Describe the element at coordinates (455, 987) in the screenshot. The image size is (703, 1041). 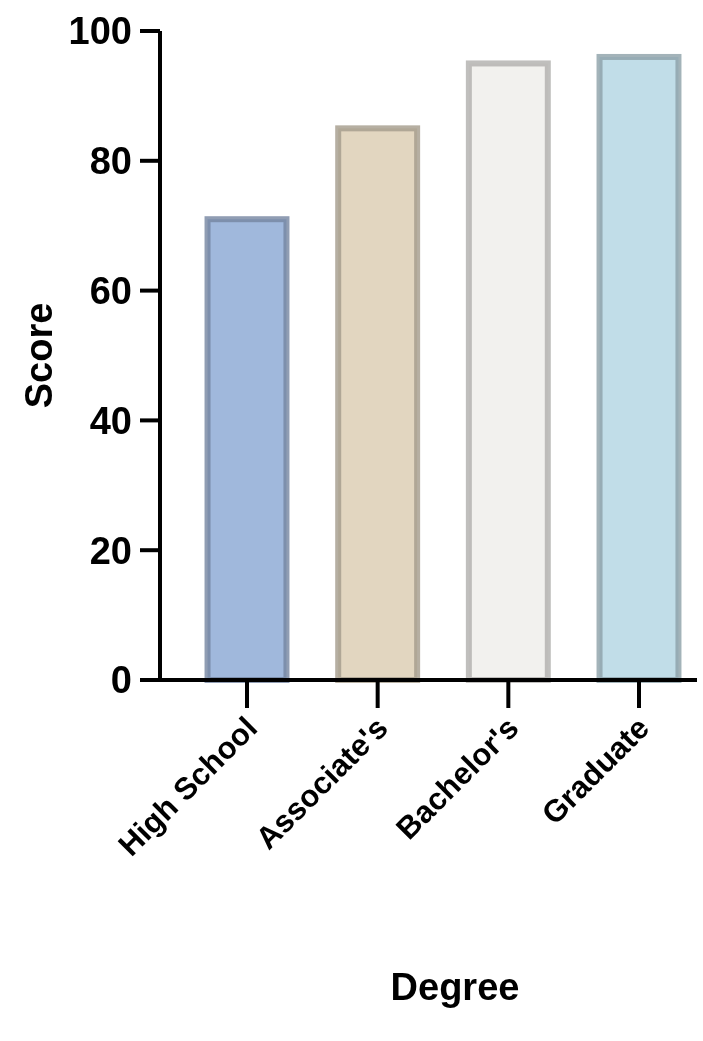
I see `x-axis-title: Degree` at that location.